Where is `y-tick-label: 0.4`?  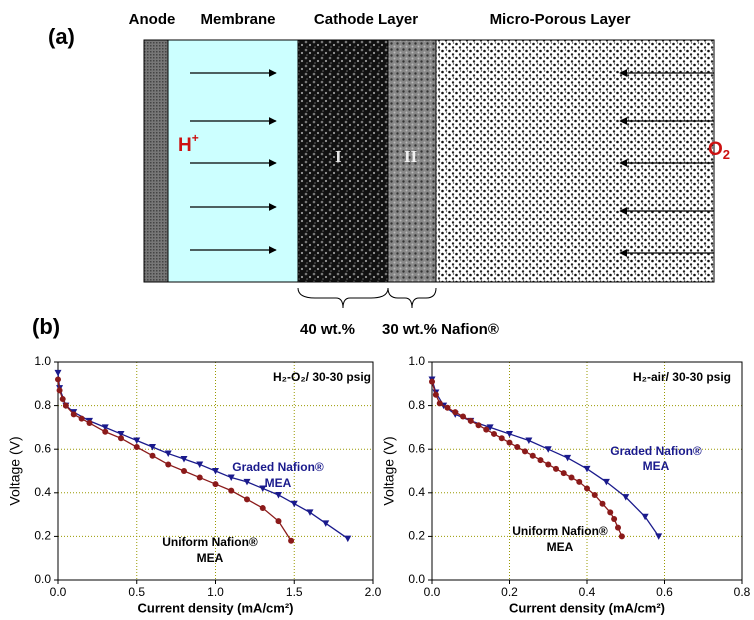 y-tick-label: 0.4 is located at coordinates (416, 492).